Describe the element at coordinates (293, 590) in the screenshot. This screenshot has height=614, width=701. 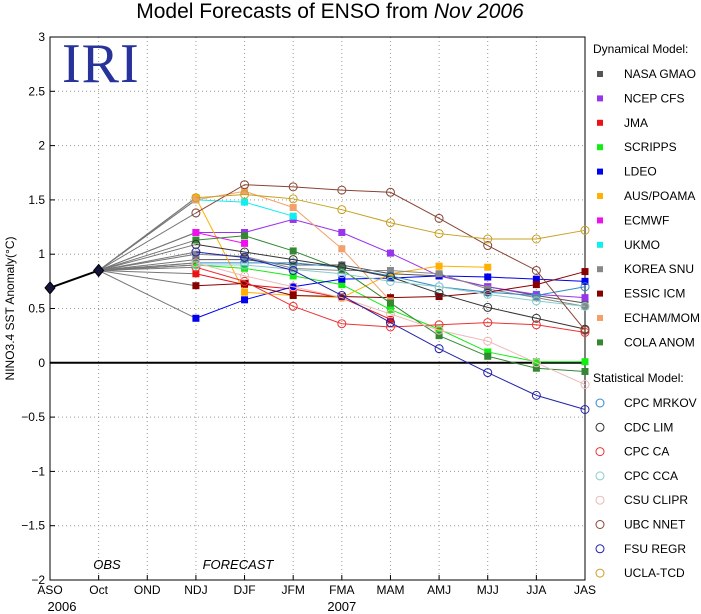
I see `x-tick-label: JFM` at that location.